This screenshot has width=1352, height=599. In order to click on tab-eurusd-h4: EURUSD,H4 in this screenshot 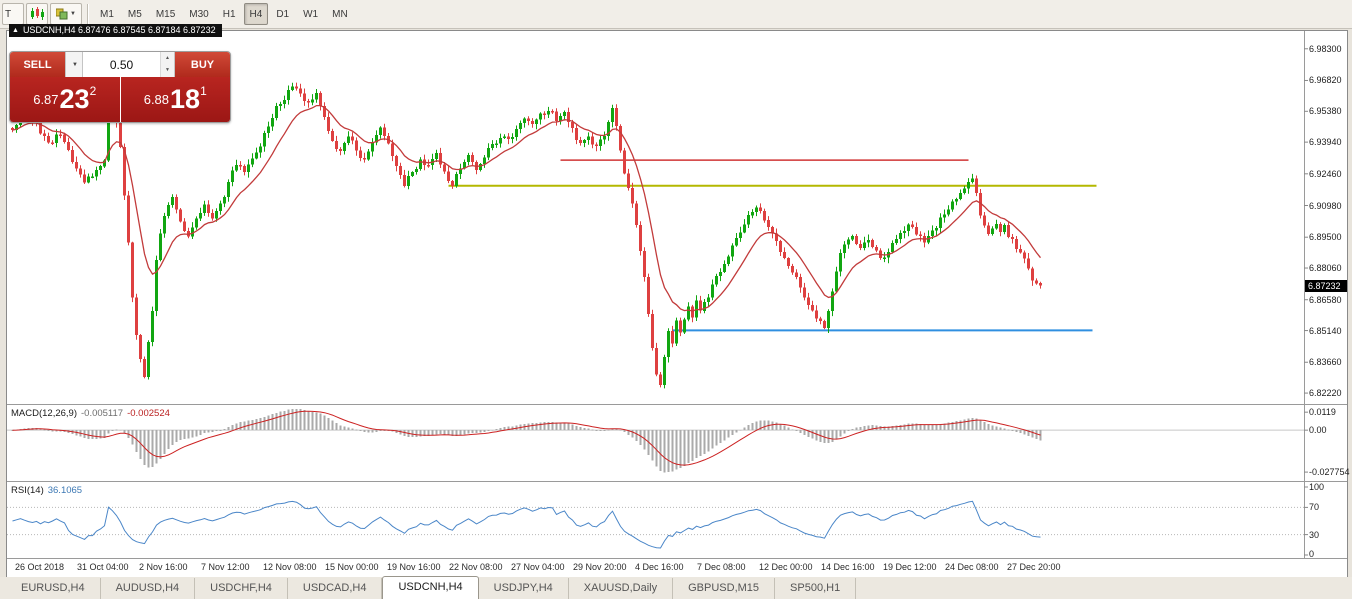, I will do `click(53, 588)`.